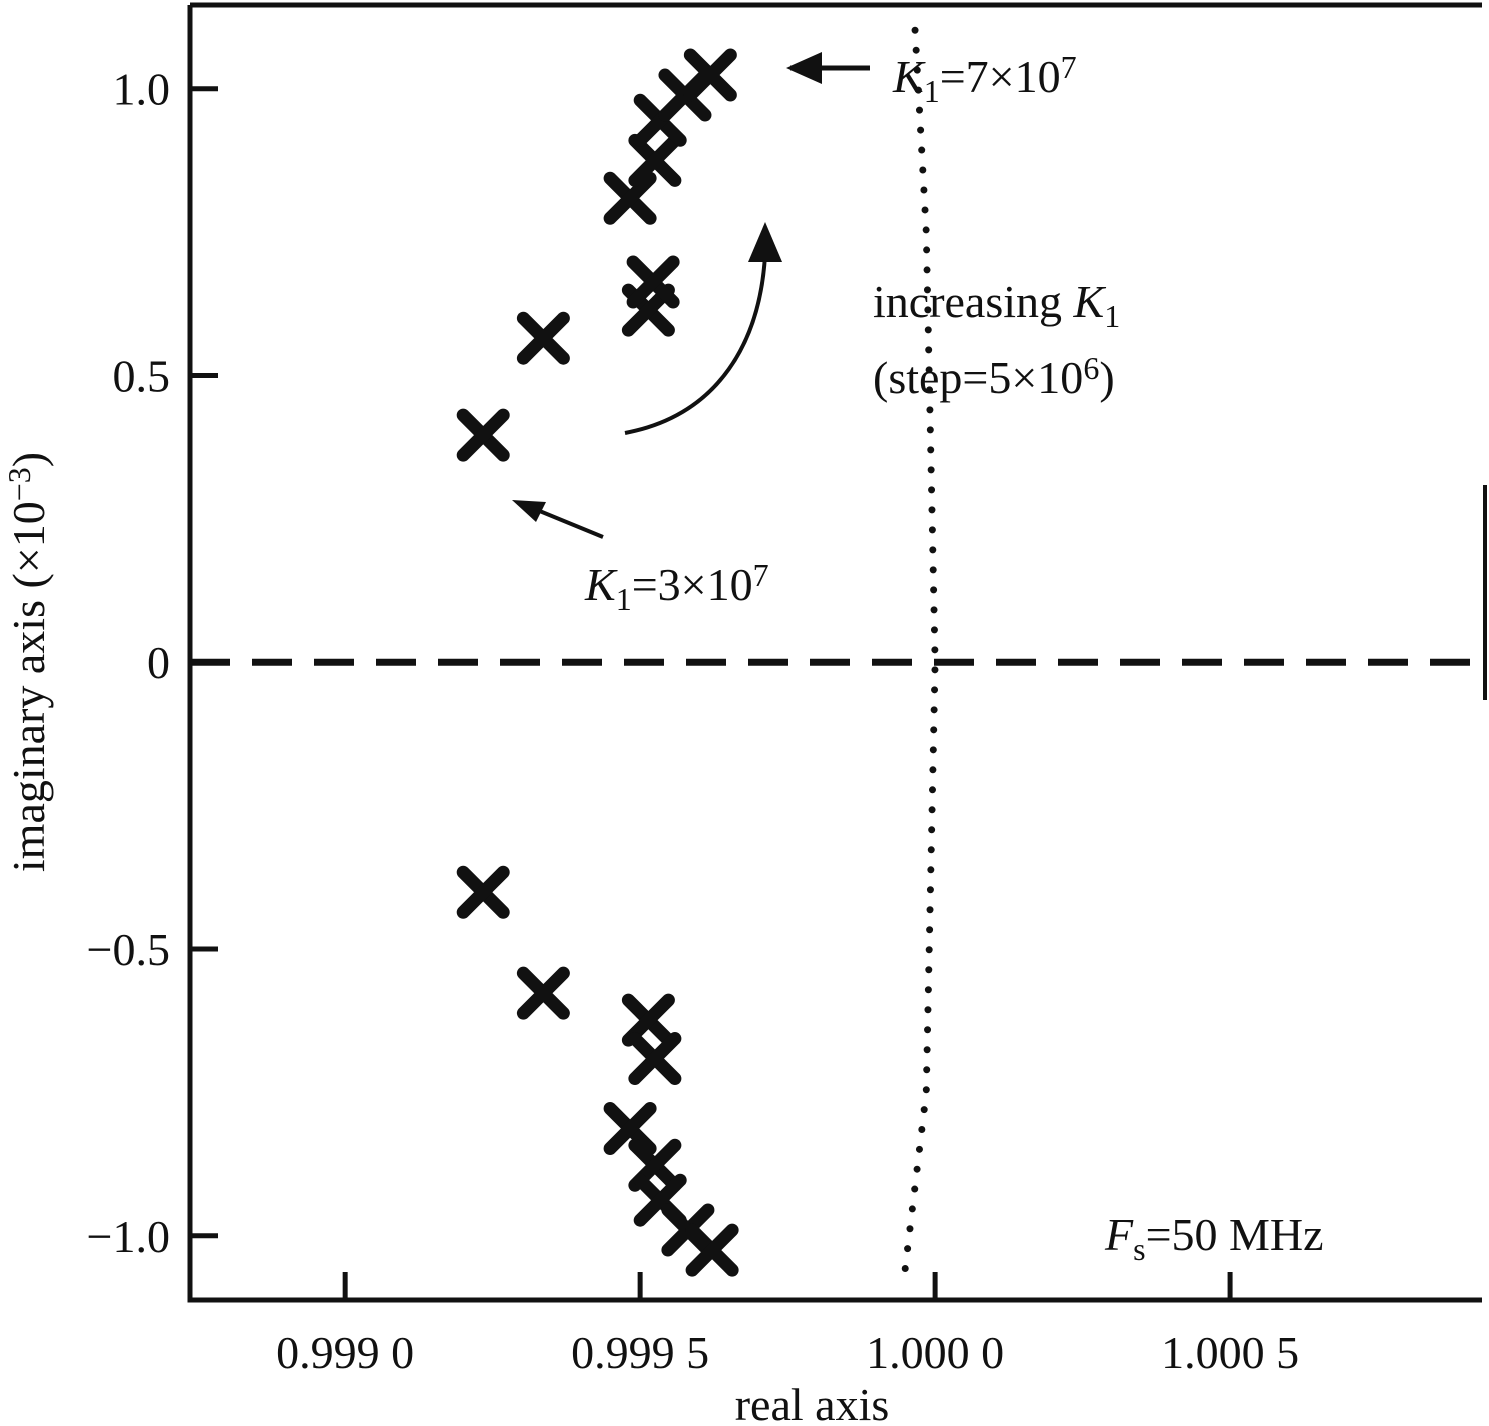 The height and width of the screenshot is (1426, 1489). I want to click on y-tick-label: 1.0, so click(142, 89).